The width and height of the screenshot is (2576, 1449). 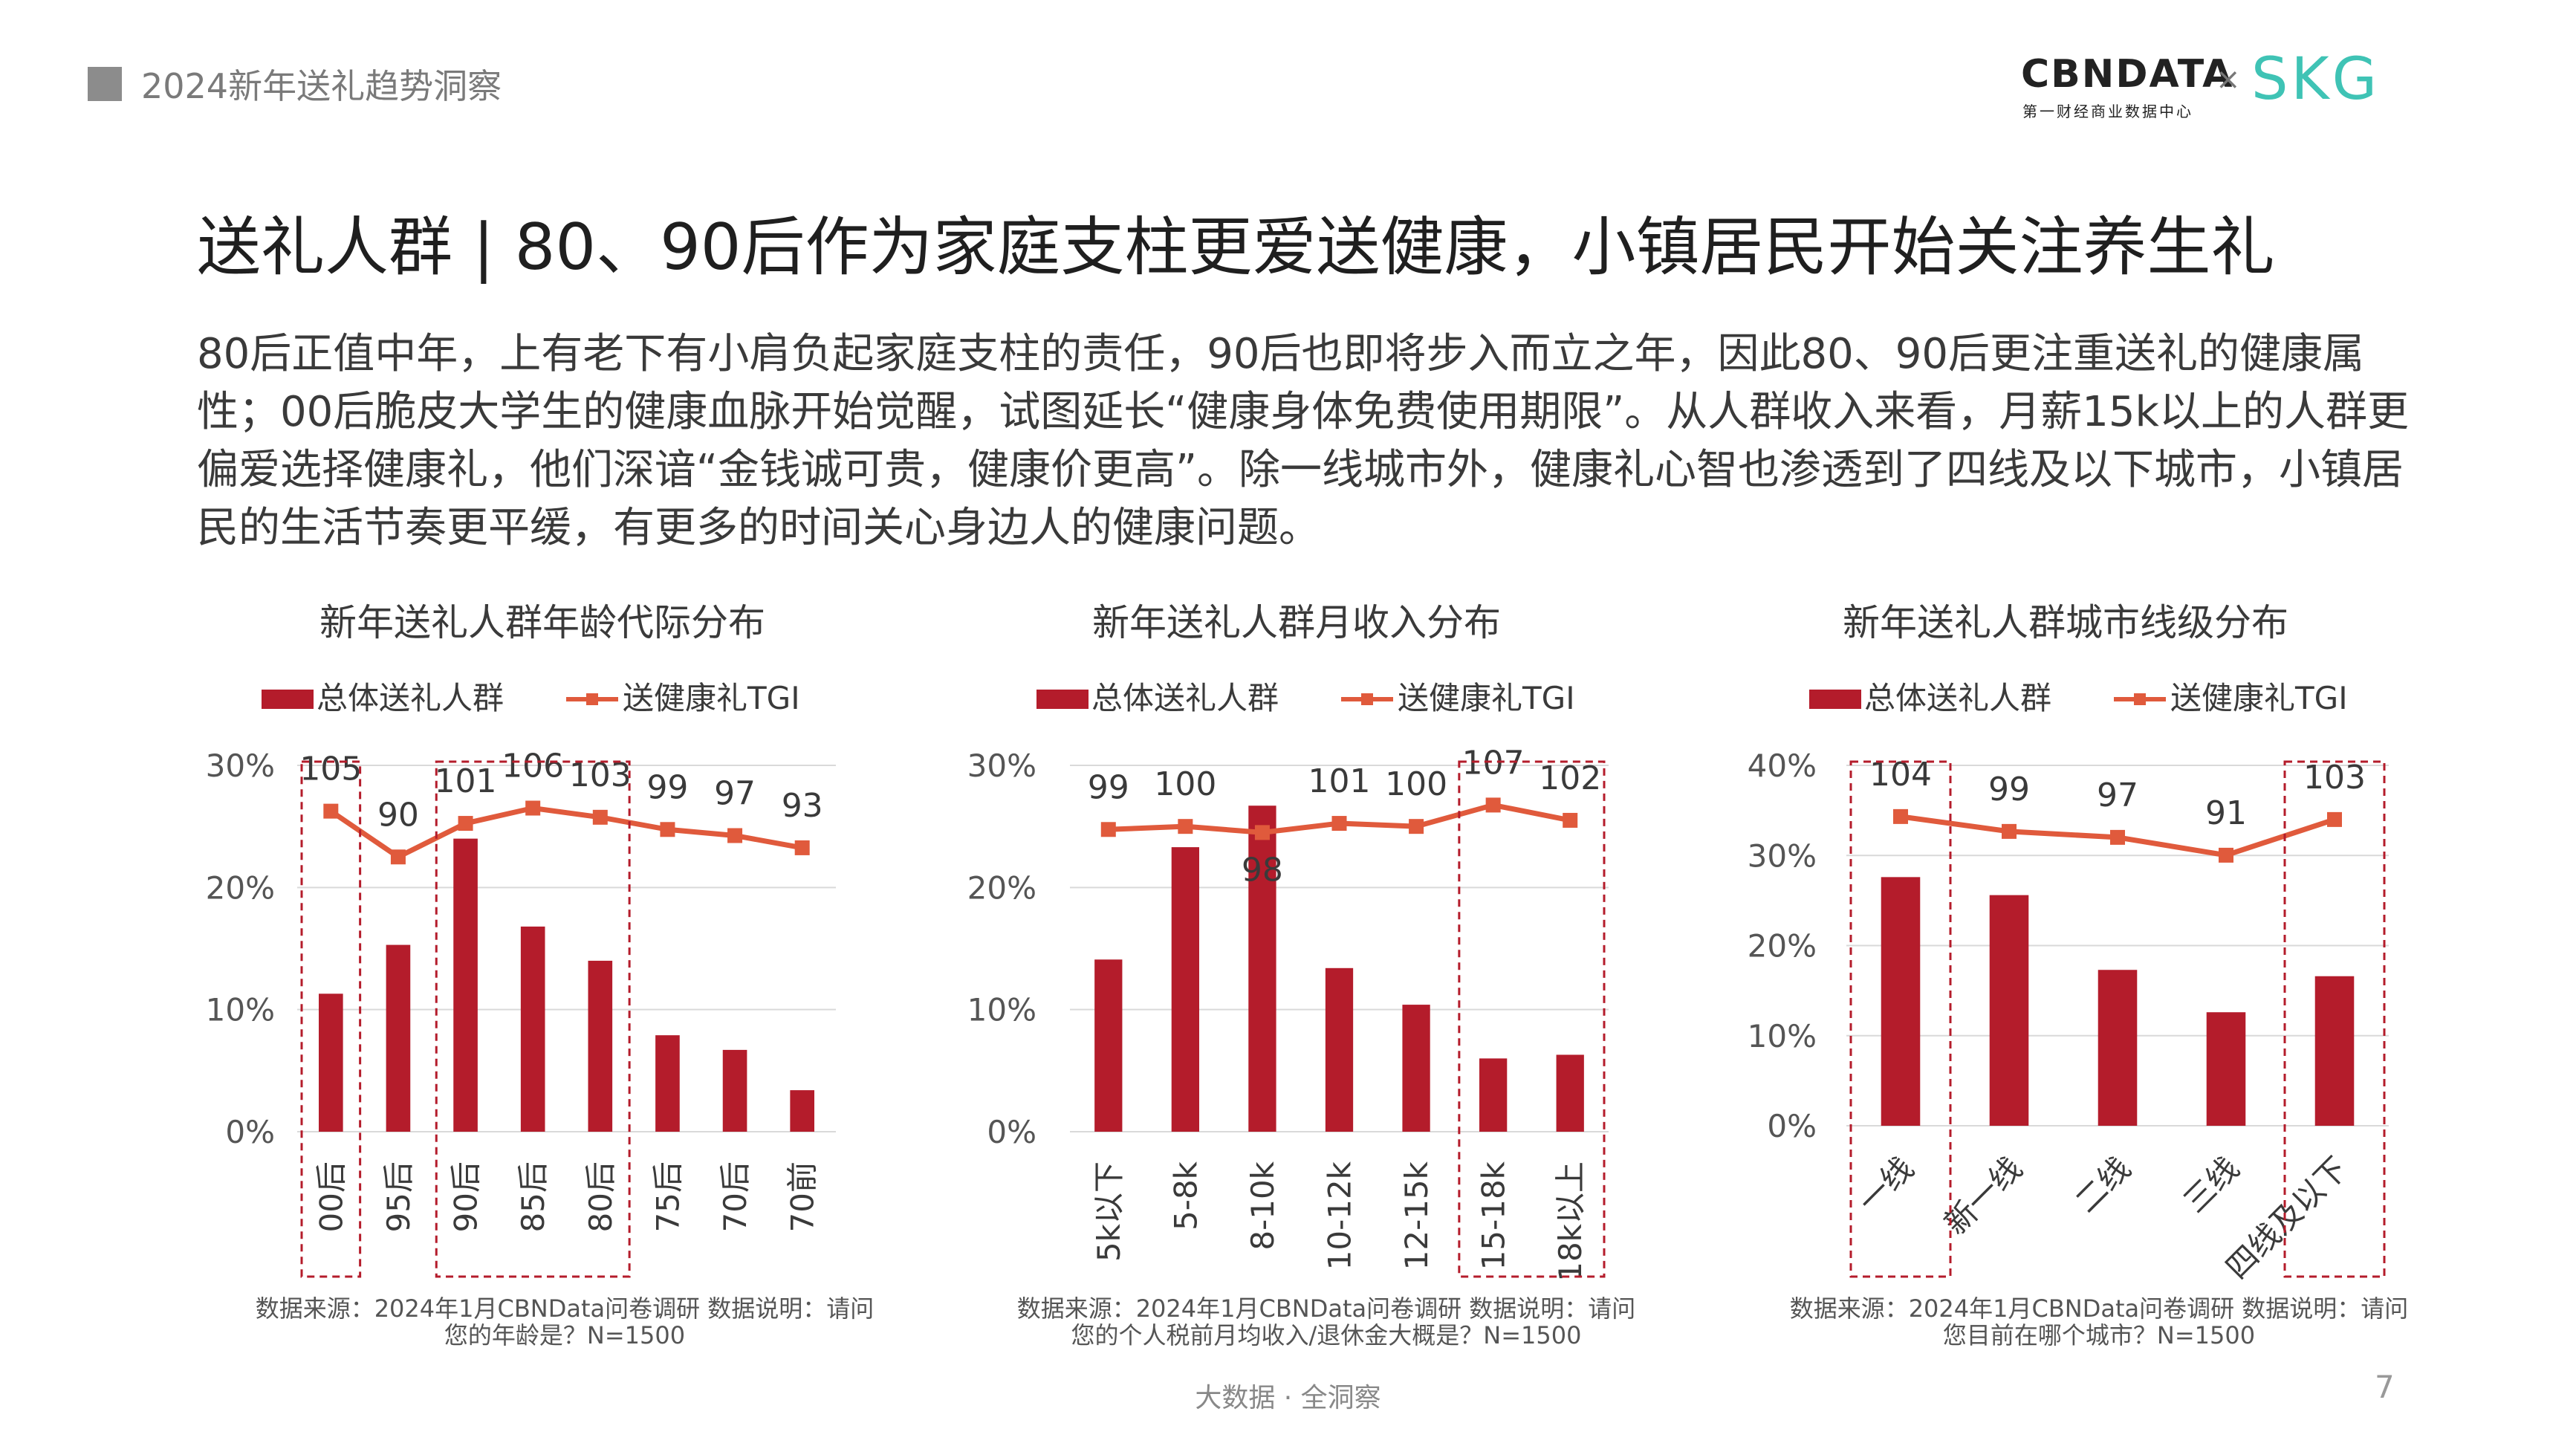 I want to click on tgi-data-label: 98, so click(x=1262, y=870).